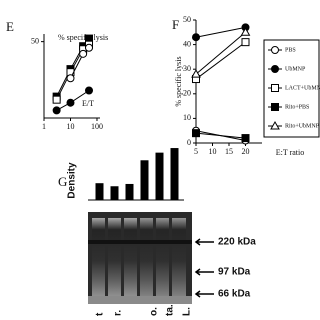 Image resolution: width=320 pixels, height=320 pixels. I want to click on lane-label: L., so click(187, 311).